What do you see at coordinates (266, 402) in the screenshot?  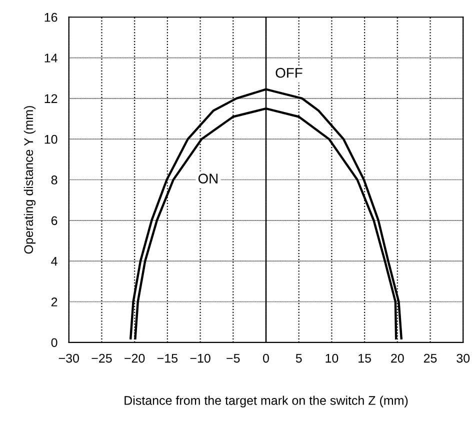 I see `x-axis-title: Distance from the target mark on the switch Z (mm)` at bounding box center [266, 402].